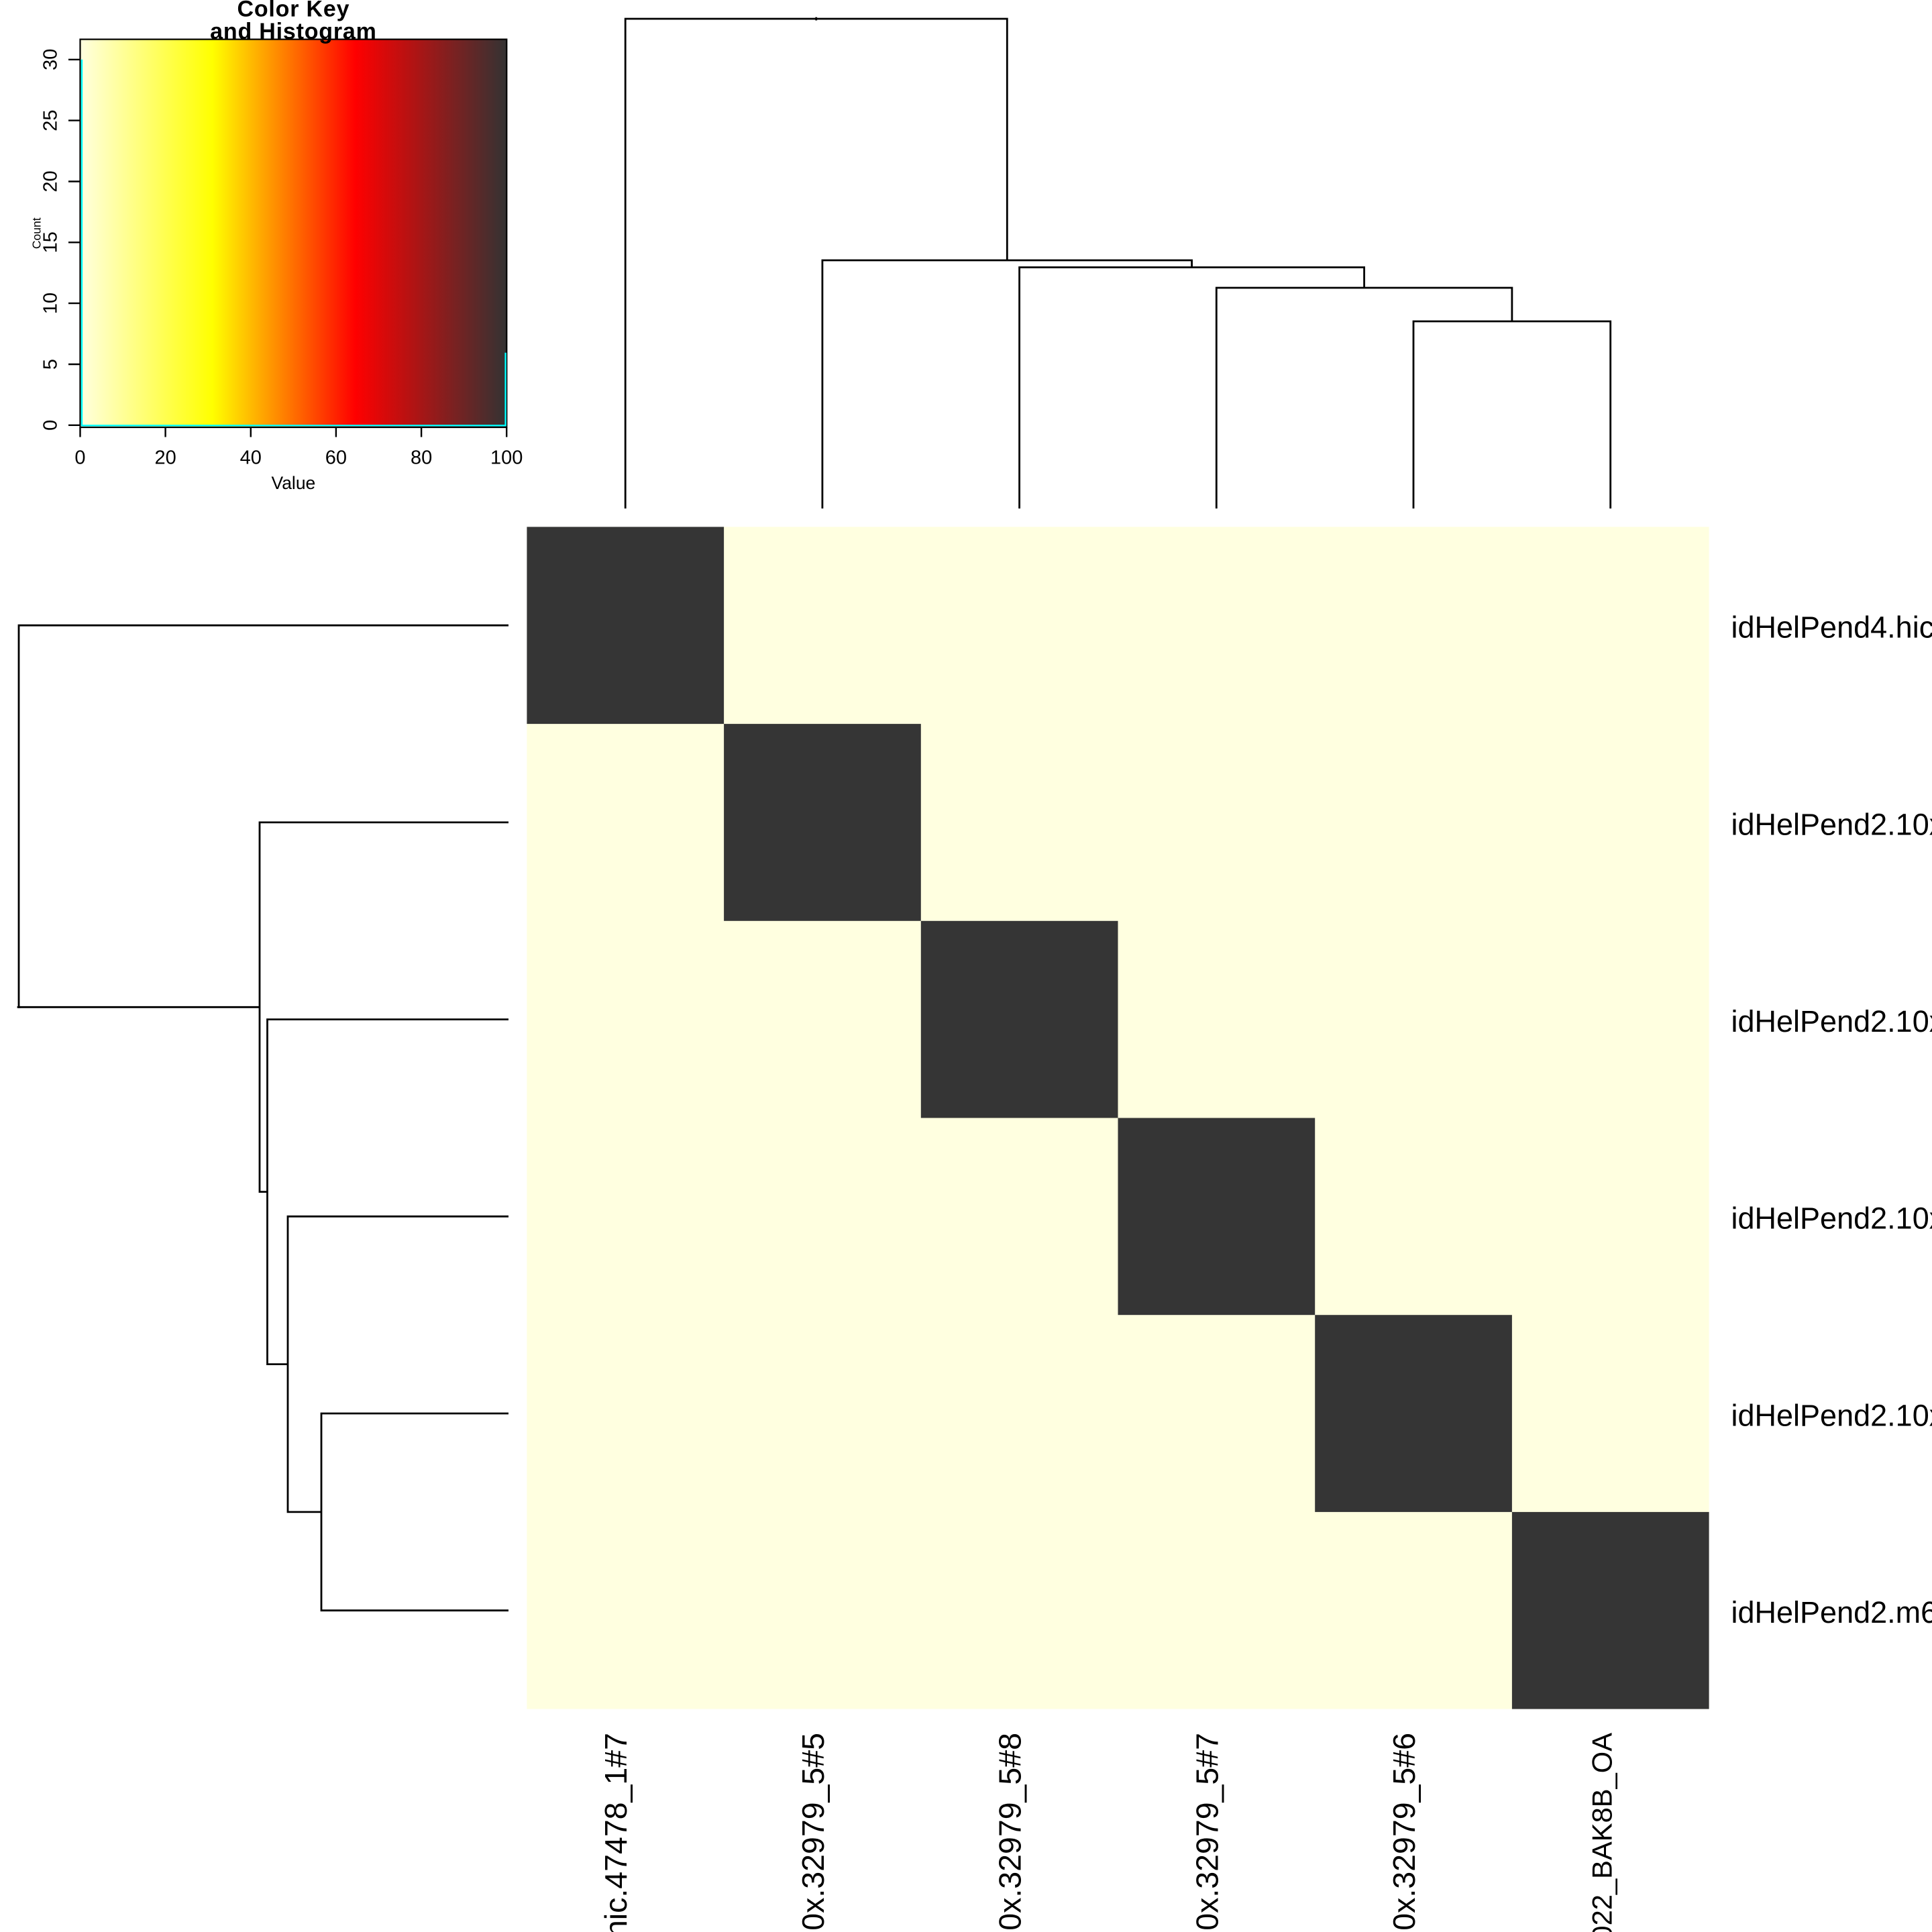  Describe the element at coordinates (336, 457) in the screenshot. I see `svg-text: 60` at that location.